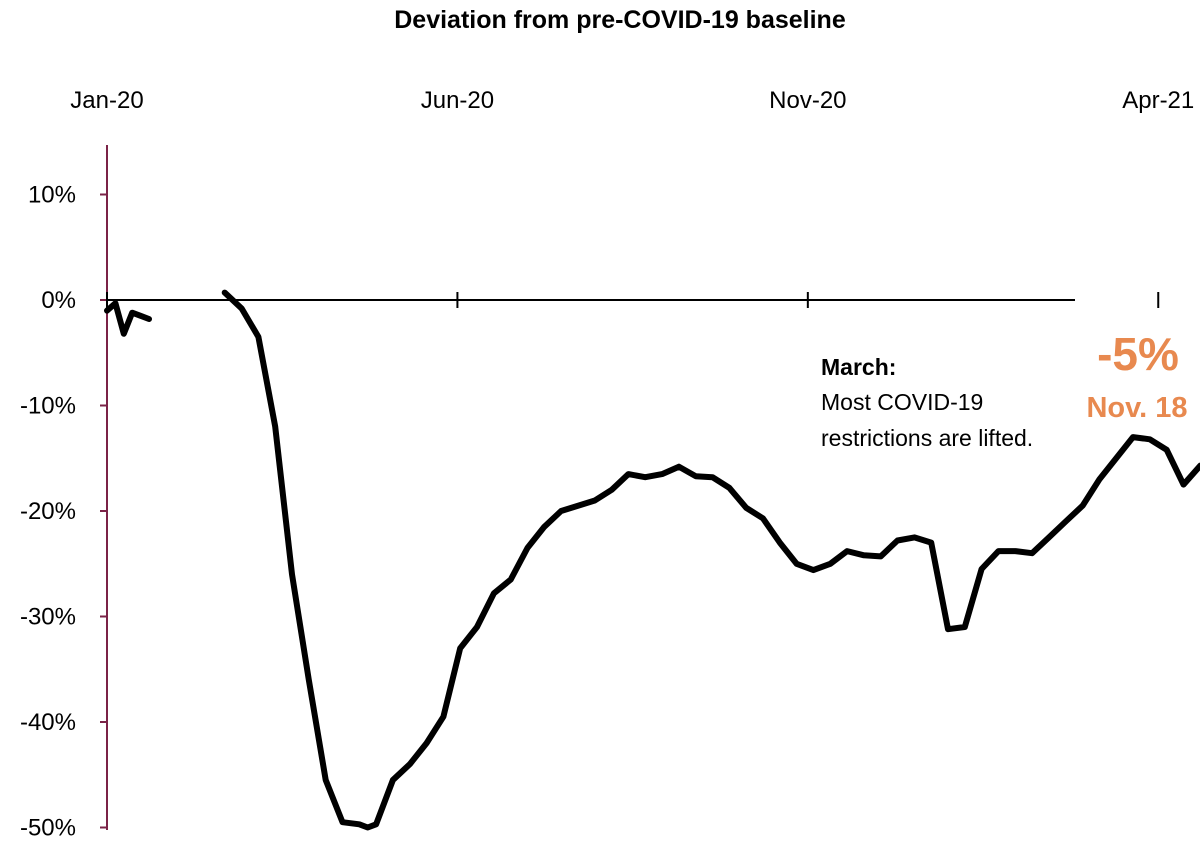 This screenshot has width=1200, height=857. What do you see at coordinates (52, 195) in the screenshot?
I see `y-tick-label: 10%` at bounding box center [52, 195].